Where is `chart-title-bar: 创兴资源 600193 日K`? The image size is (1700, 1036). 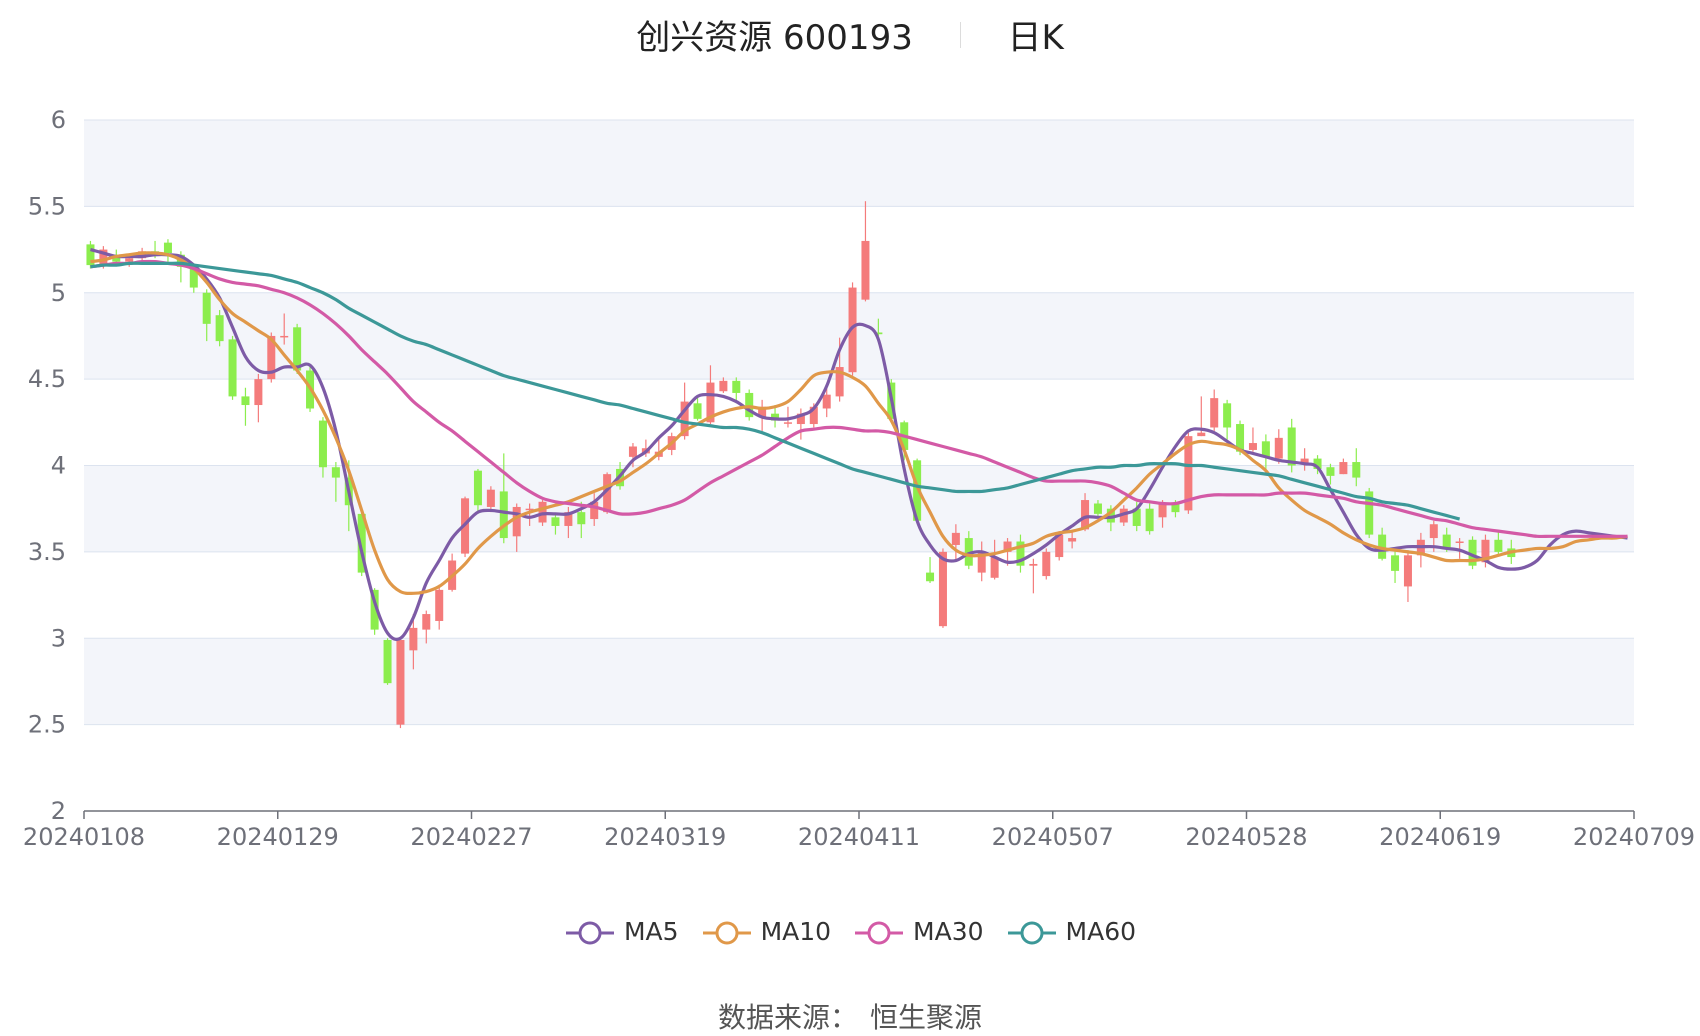 chart-title-bar: 创兴资源 600193 日K is located at coordinates (850, 34).